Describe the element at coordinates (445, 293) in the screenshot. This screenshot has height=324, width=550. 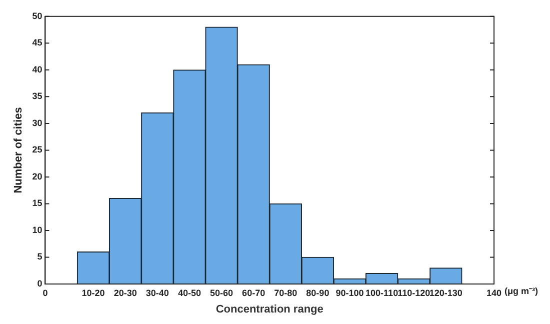
I see `x-tick-label: 120-130` at that location.